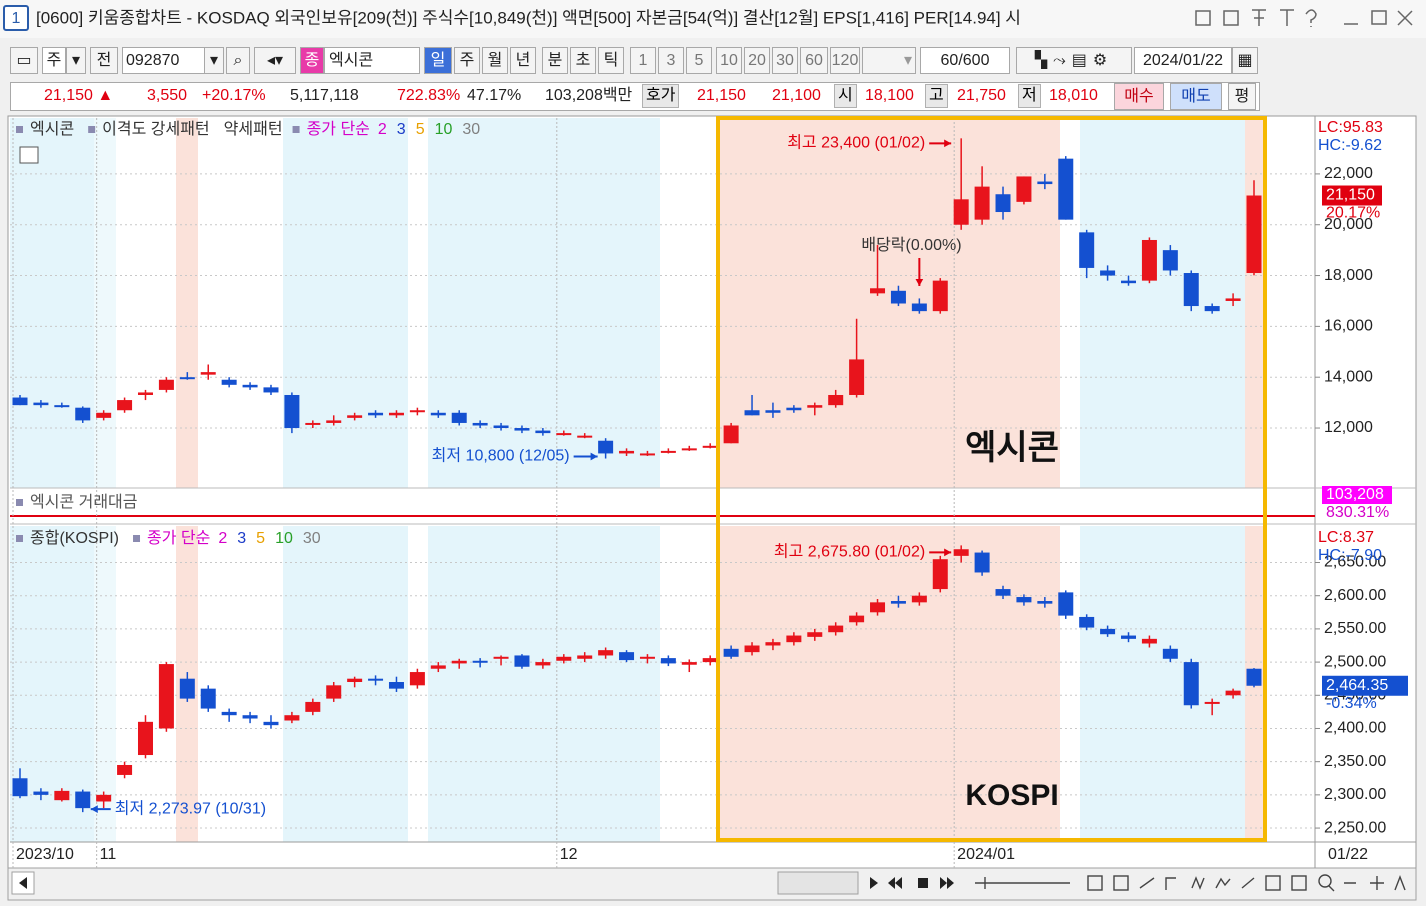  I want to click on sell-button: 매도, so click(1196, 96).